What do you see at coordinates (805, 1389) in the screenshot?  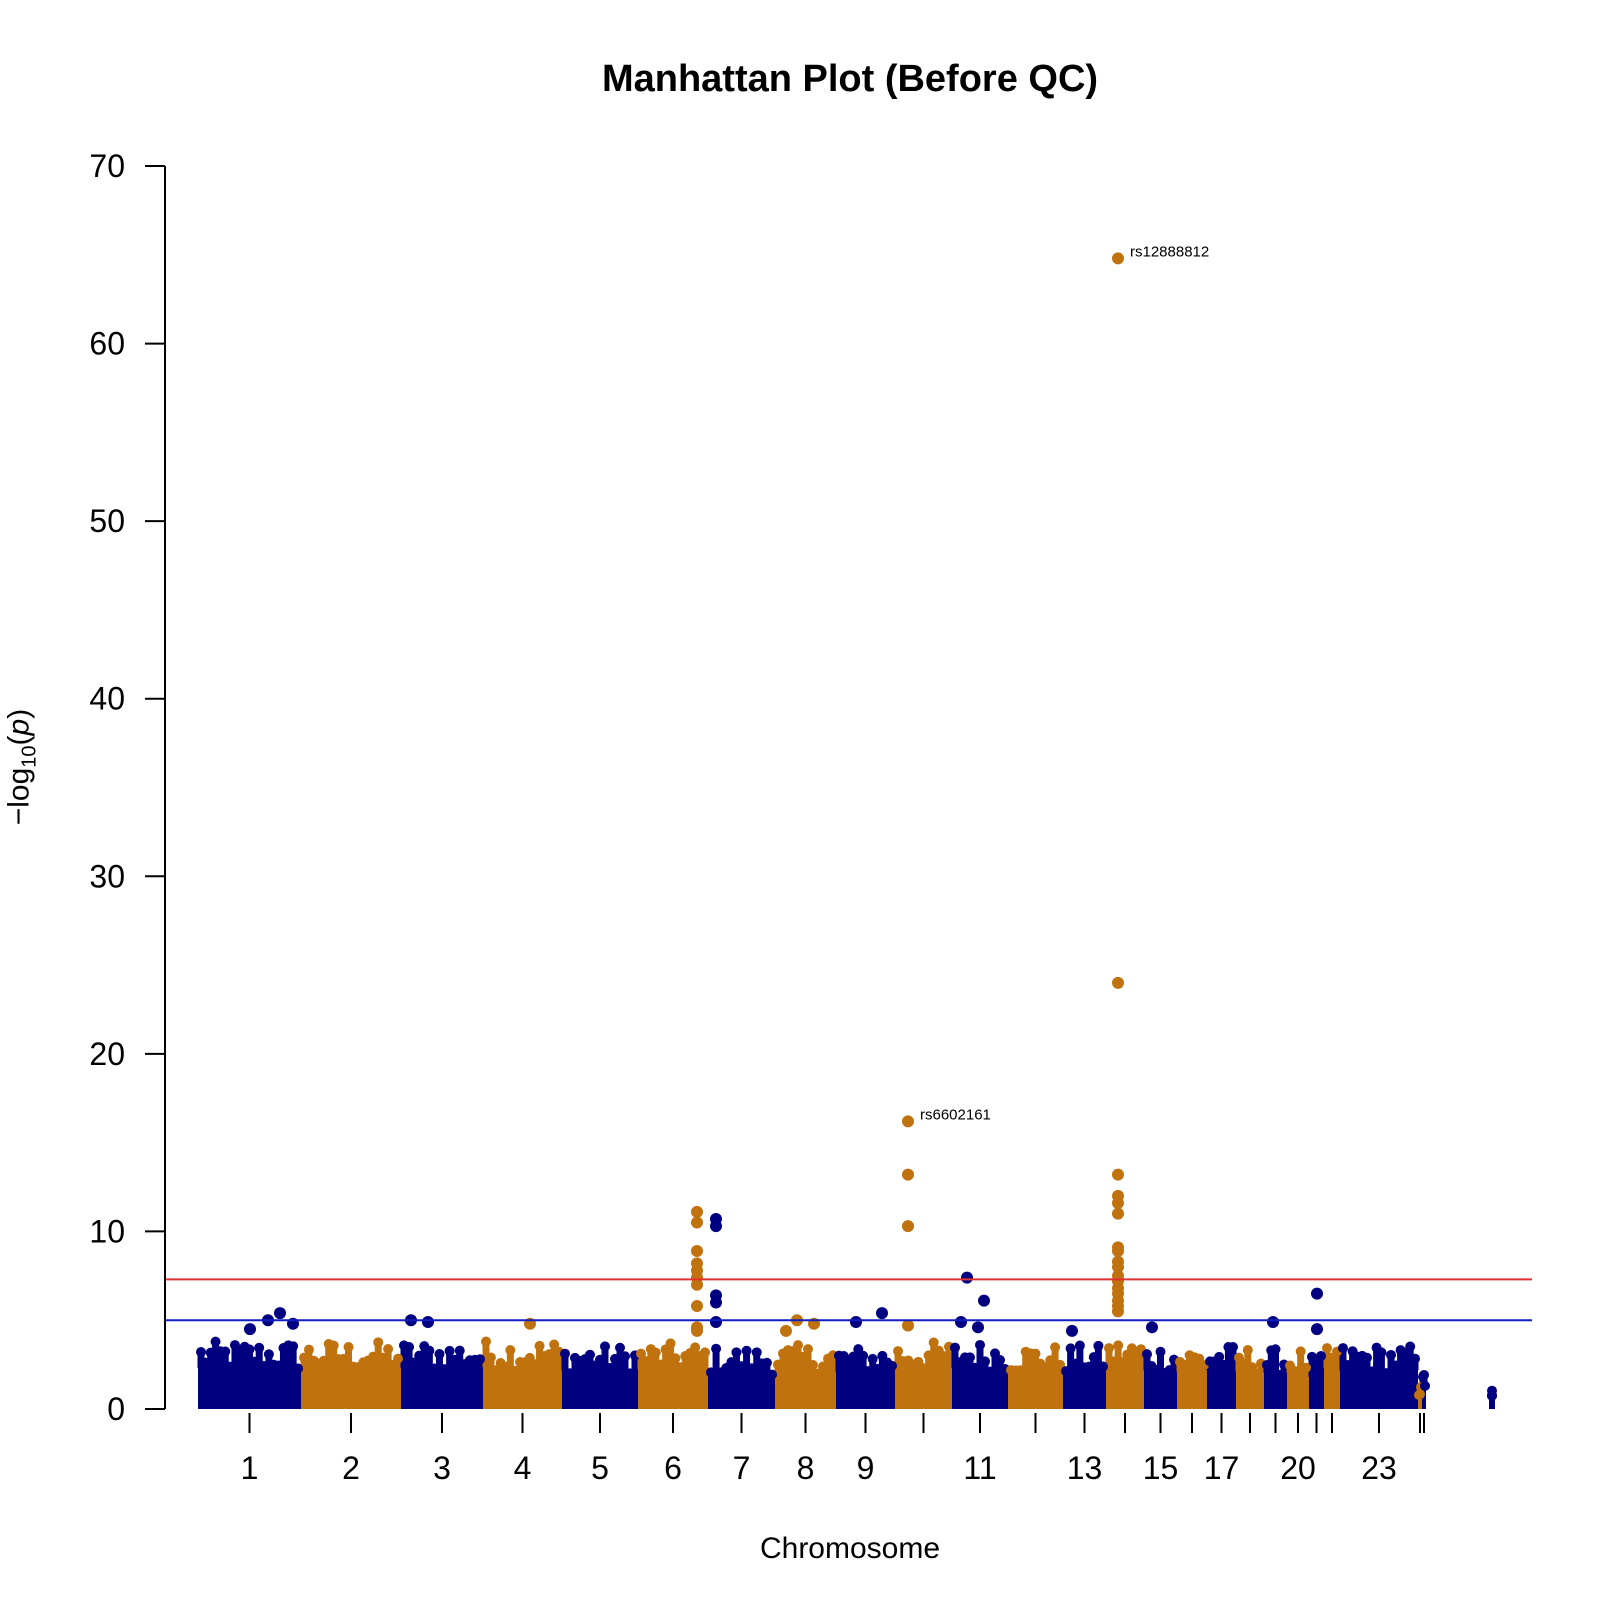 I see `chromosome-8-band` at bounding box center [805, 1389].